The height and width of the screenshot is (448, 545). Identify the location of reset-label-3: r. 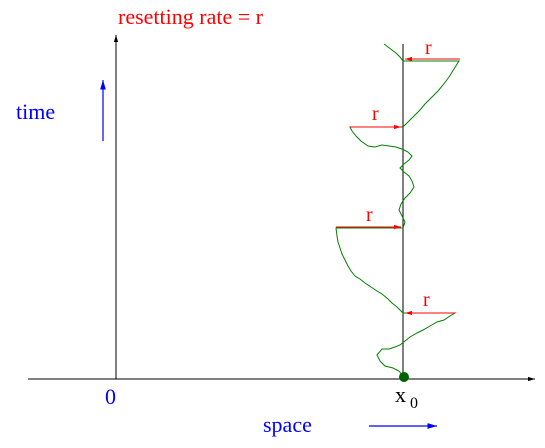
(369, 215).